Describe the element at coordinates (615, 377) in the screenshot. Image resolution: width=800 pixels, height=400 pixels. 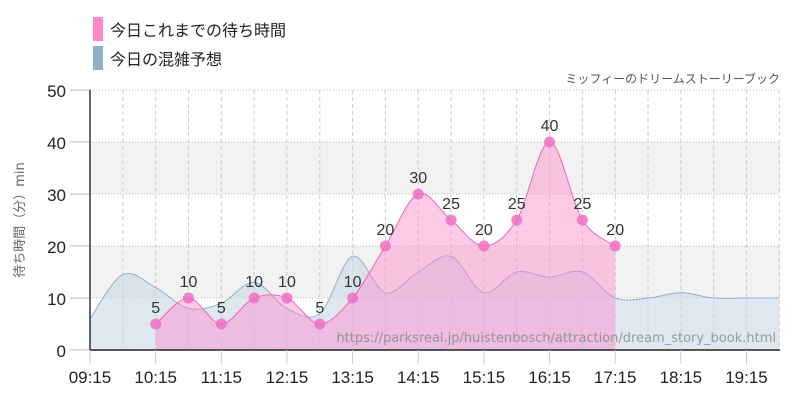
I see `x-tick-label: 17:15` at that location.